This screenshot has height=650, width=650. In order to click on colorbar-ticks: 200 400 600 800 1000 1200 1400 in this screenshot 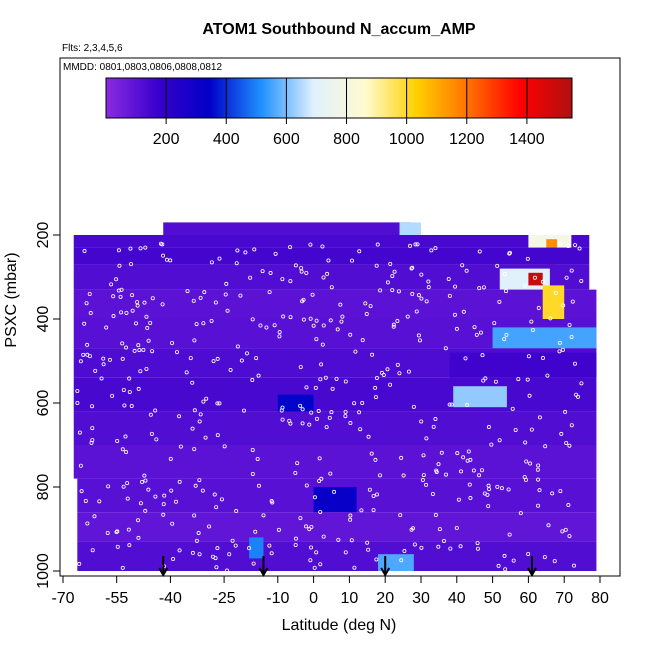, I will do `click(349, 113)`.